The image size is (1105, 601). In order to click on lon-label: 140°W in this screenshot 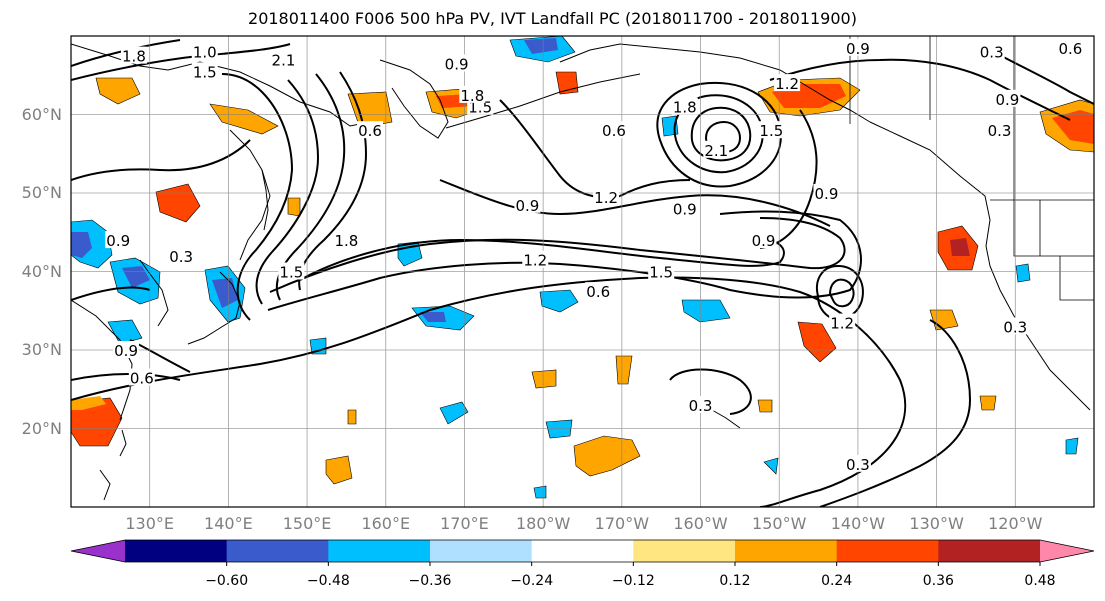, I will do `click(858, 523)`.